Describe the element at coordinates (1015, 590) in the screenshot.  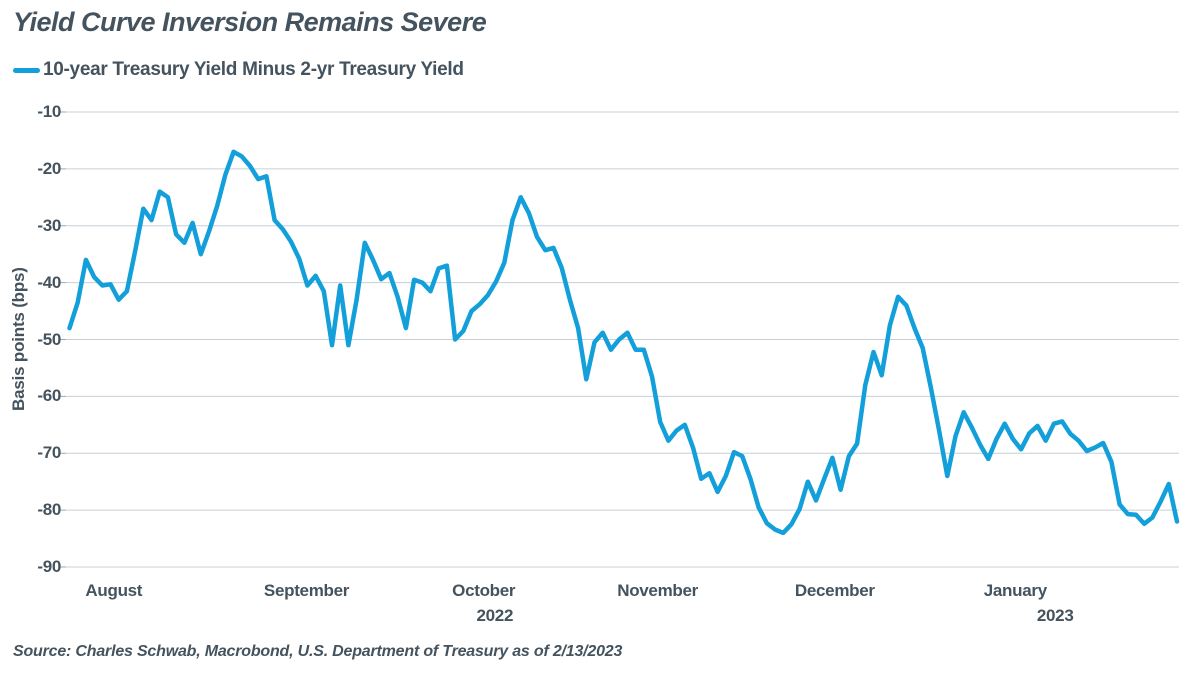
I see `x-tick-label-january: January` at that location.